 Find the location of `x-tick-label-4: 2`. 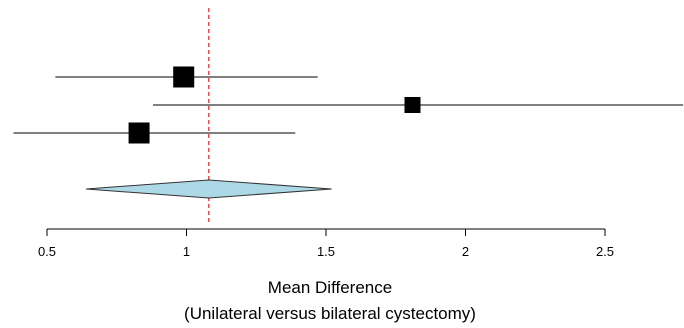

x-tick-label-4: 2 is located at coordinates (465, 251).